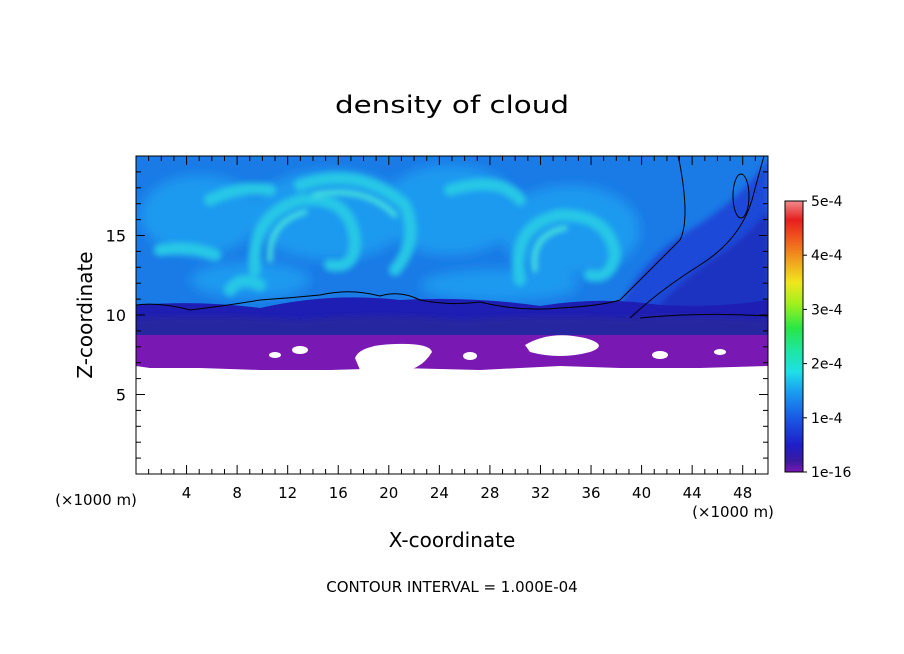  I want to click on cloud-layer-mid, so click(452, 328).